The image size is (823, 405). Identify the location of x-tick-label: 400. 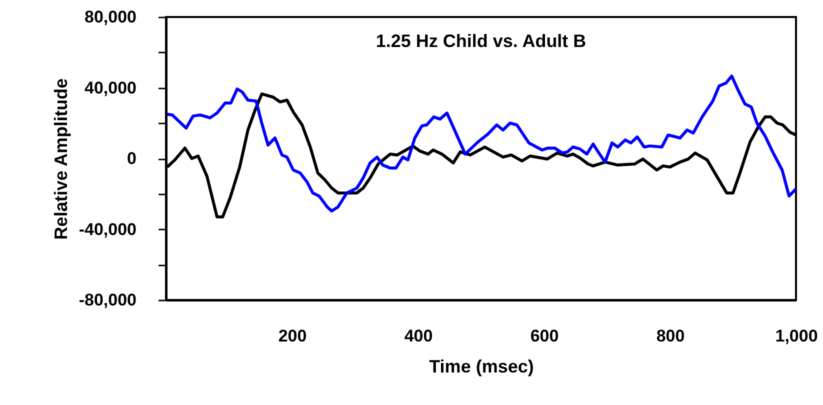
(418, 336).